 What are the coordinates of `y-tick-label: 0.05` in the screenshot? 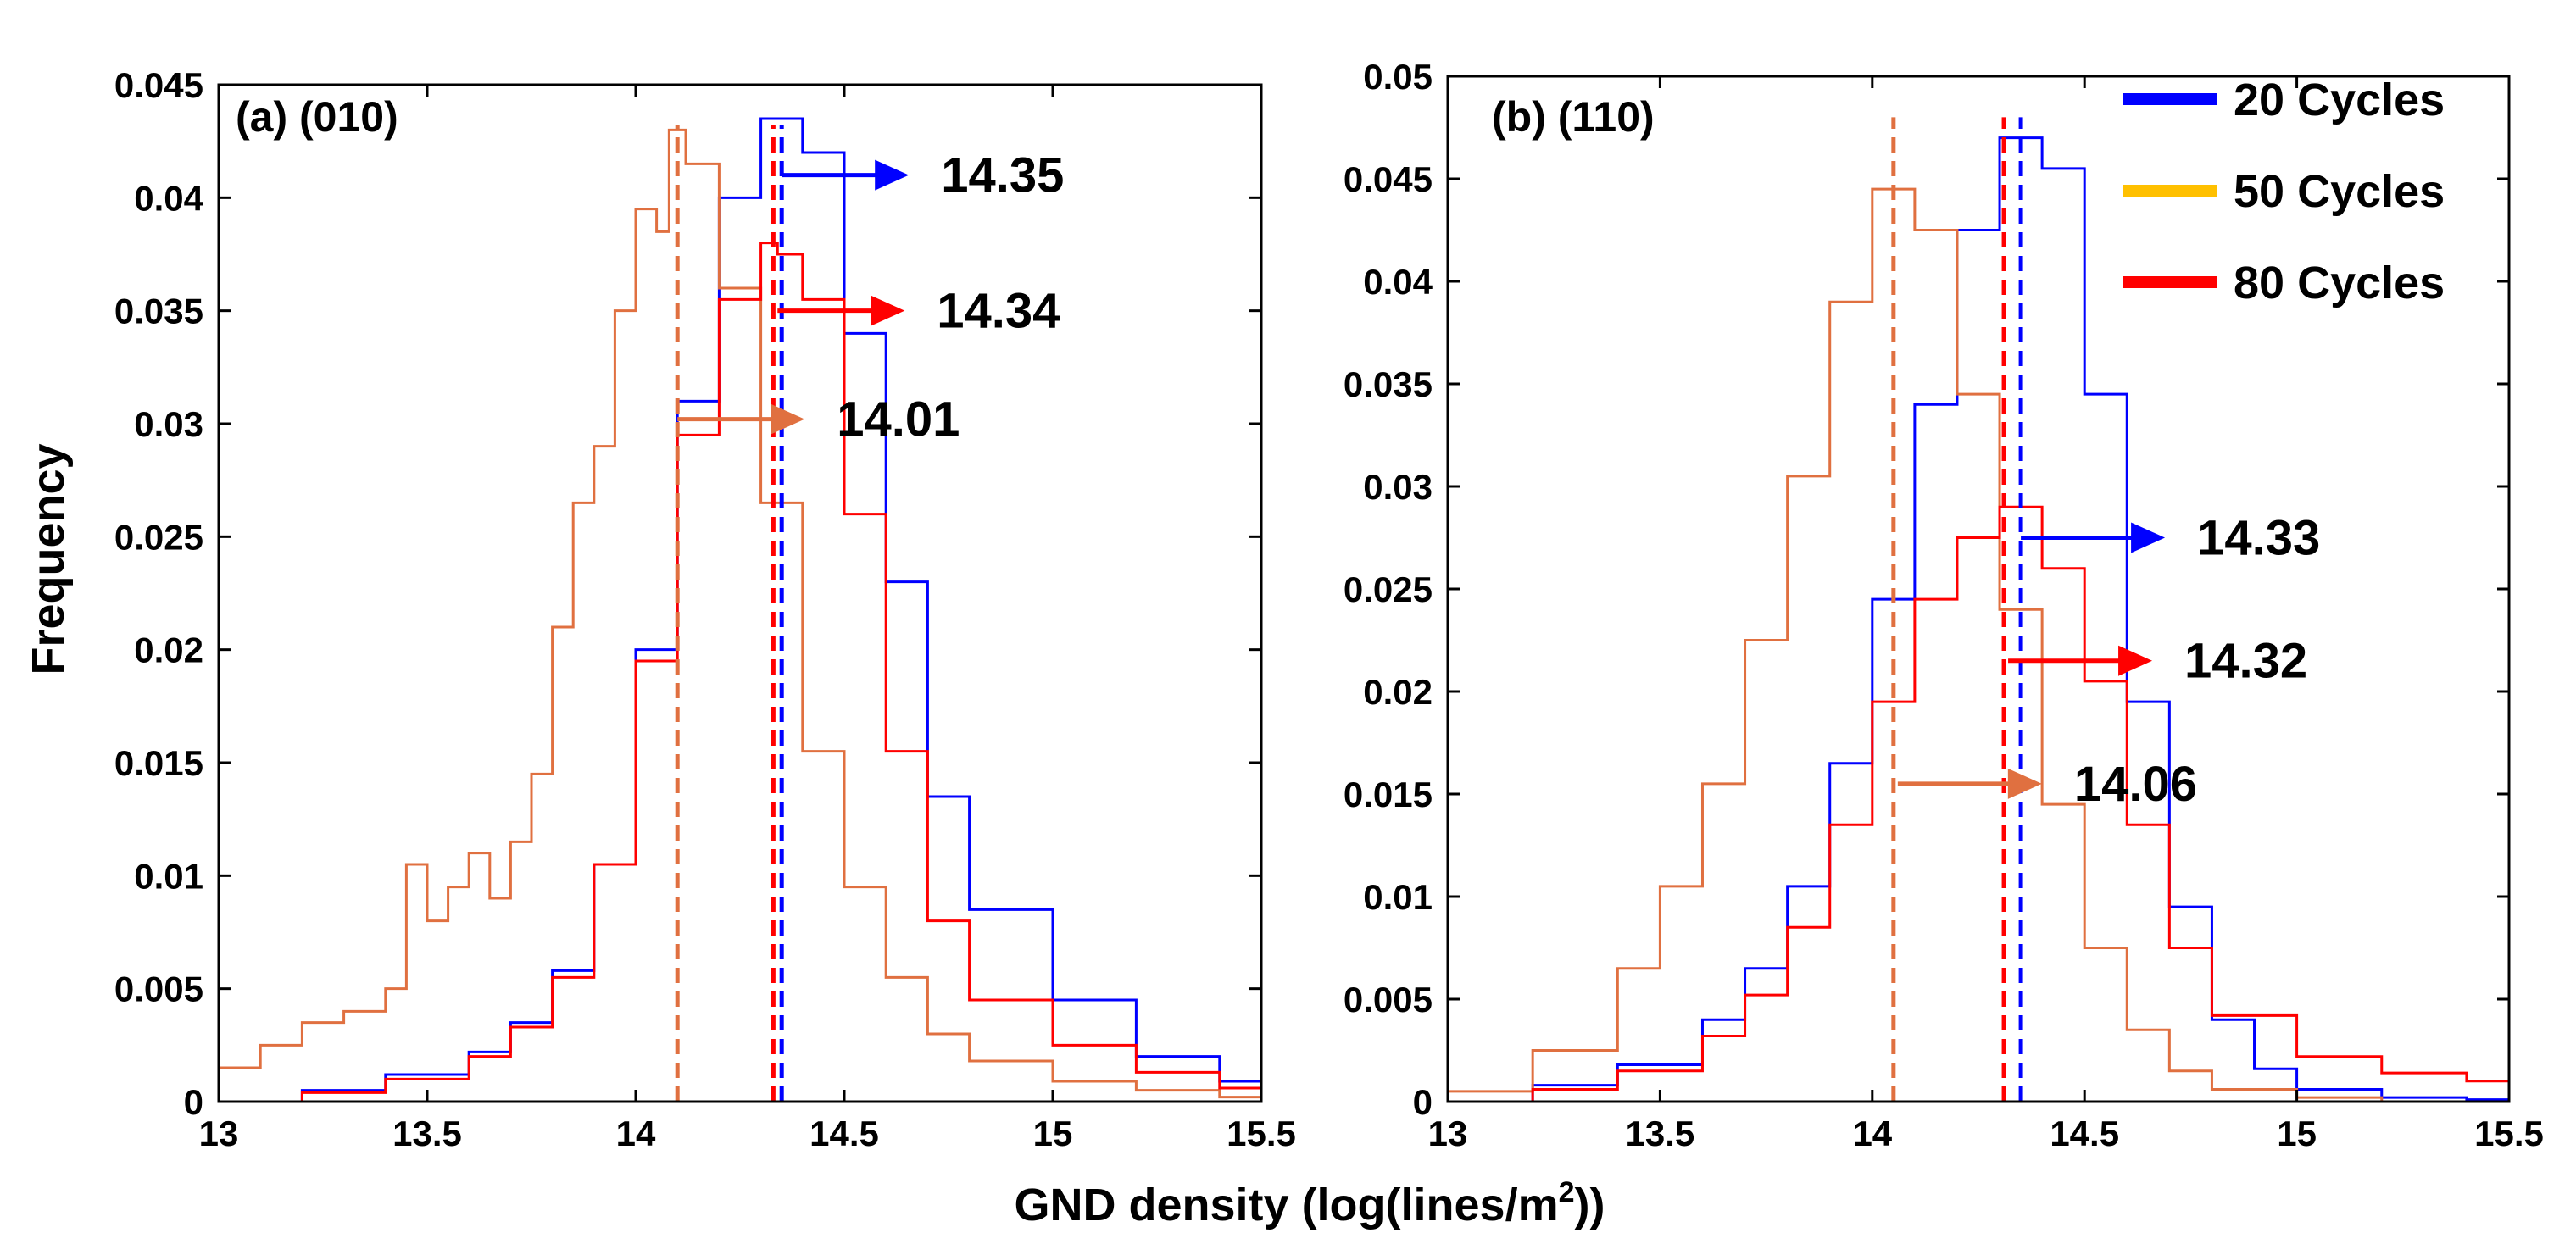 It's located at (1398, 77).